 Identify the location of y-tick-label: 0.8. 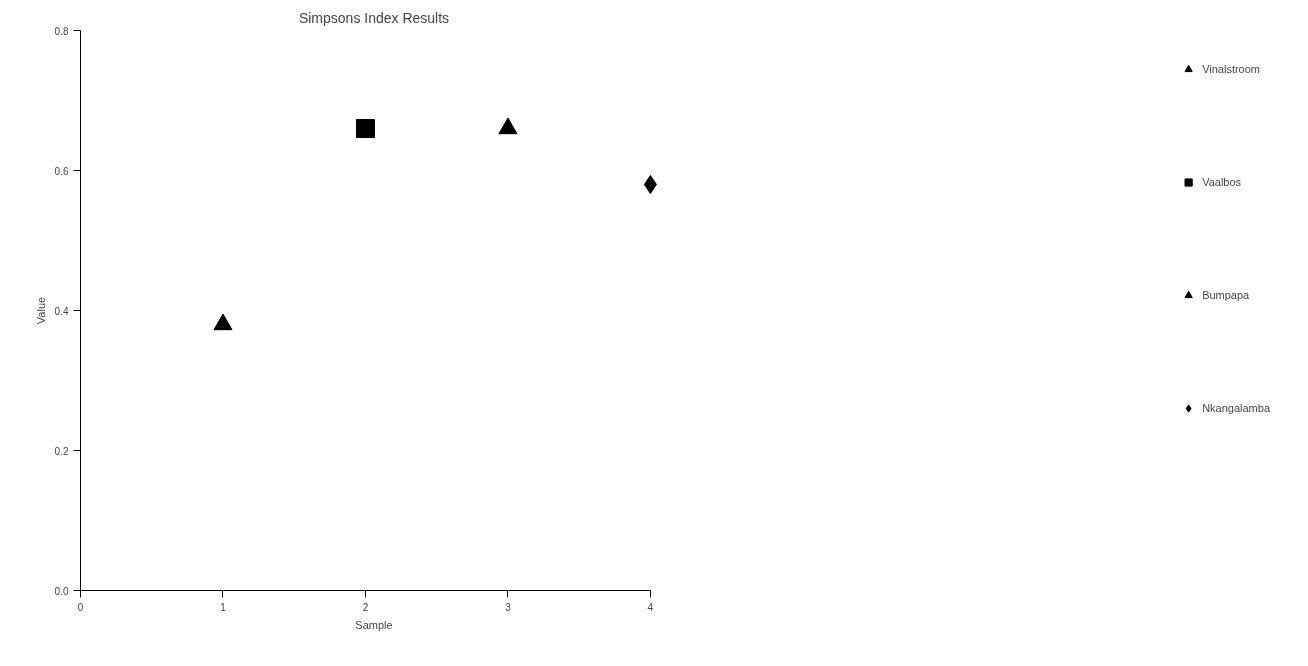
(61, 31).